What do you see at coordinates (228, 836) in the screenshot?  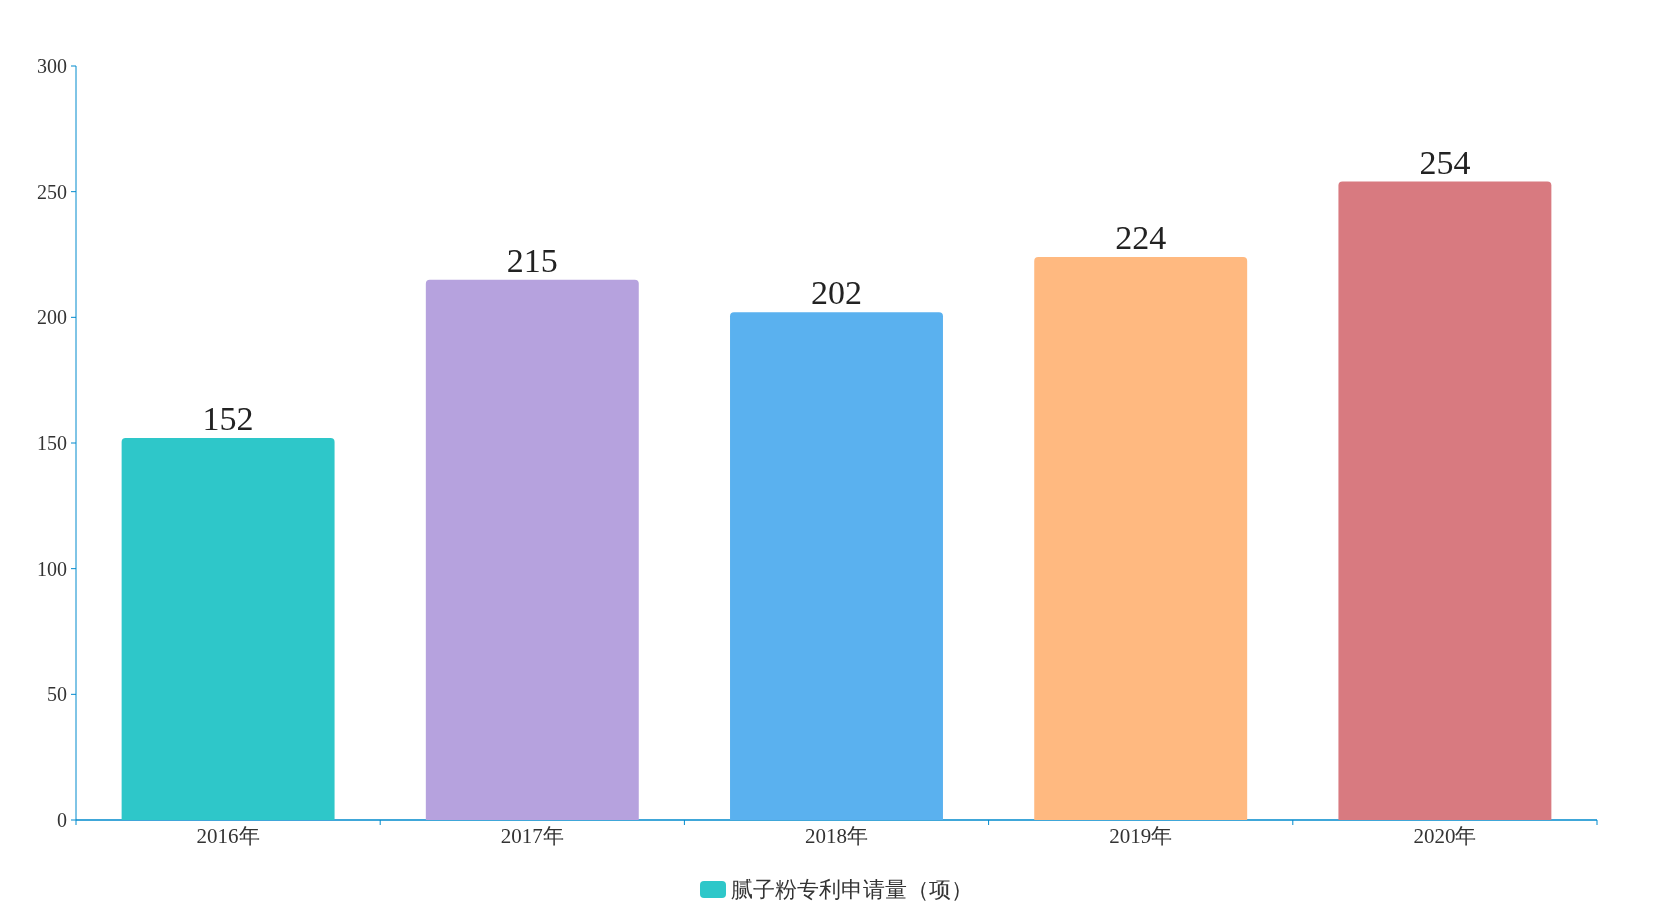 I see `x-tick-label: 2016年` at bounding box center [228, 836].